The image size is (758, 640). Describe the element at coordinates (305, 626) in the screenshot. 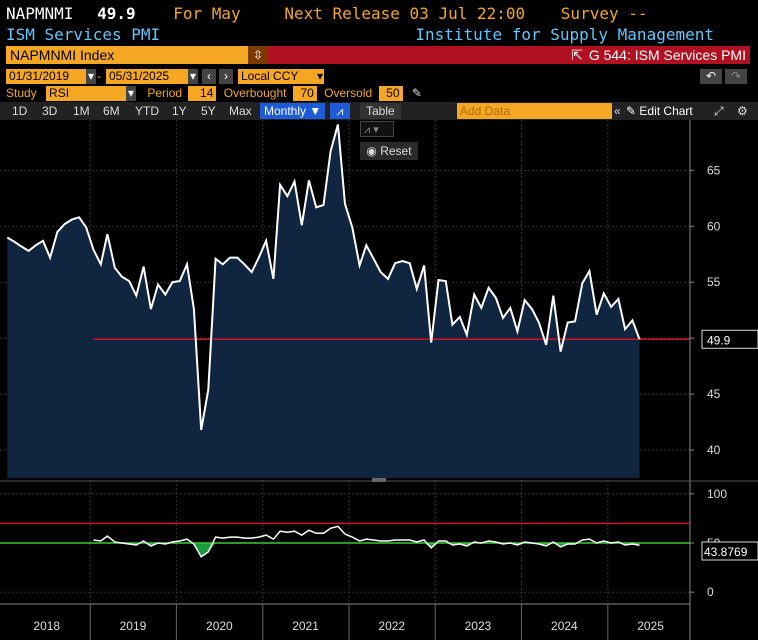

I see `x-tick-label: 2021` at that location.